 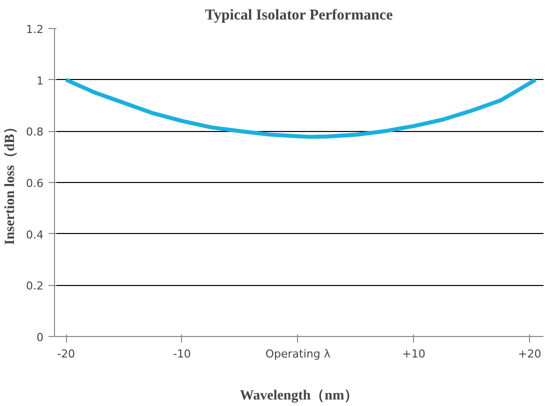 I want to click on y-tick-label: 0.6, so click(x=35, y=183).